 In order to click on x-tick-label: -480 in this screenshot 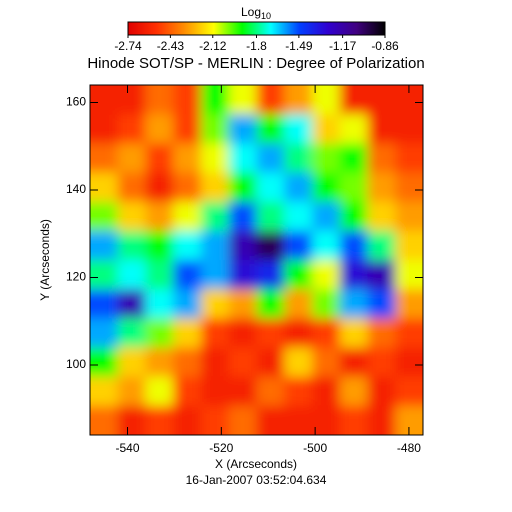, I will do `click(409, 448)`.